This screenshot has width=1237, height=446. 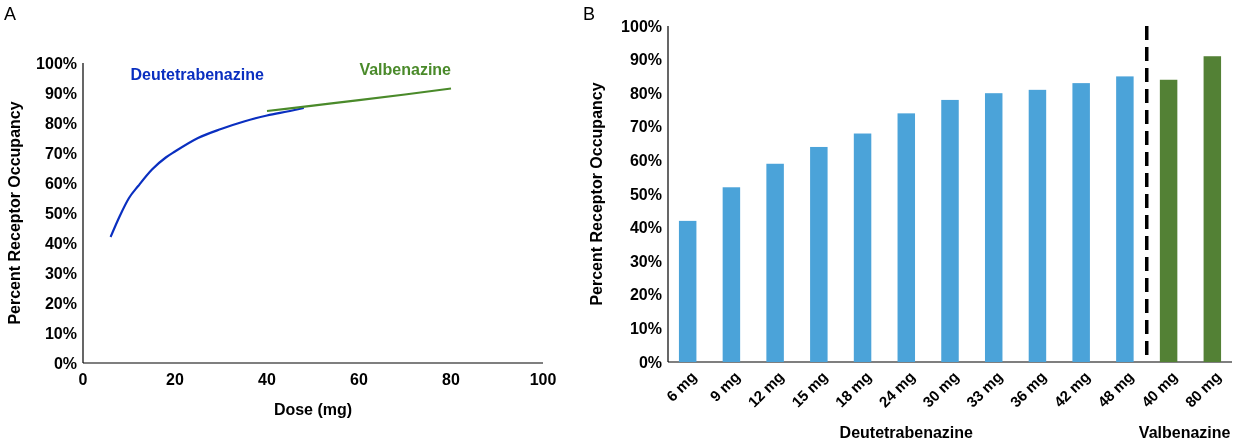 I want to click on x-tick-label: 36 mg, so click(x=1028, y=389).